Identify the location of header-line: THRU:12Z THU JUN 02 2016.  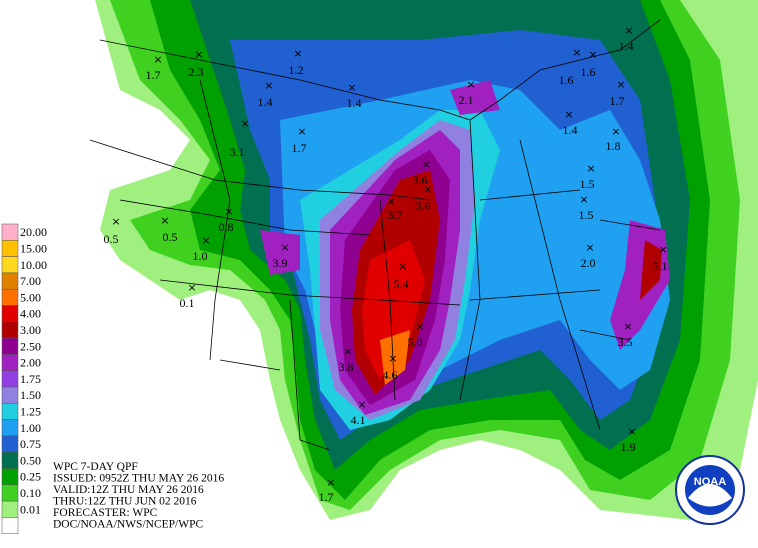
(125, 502).